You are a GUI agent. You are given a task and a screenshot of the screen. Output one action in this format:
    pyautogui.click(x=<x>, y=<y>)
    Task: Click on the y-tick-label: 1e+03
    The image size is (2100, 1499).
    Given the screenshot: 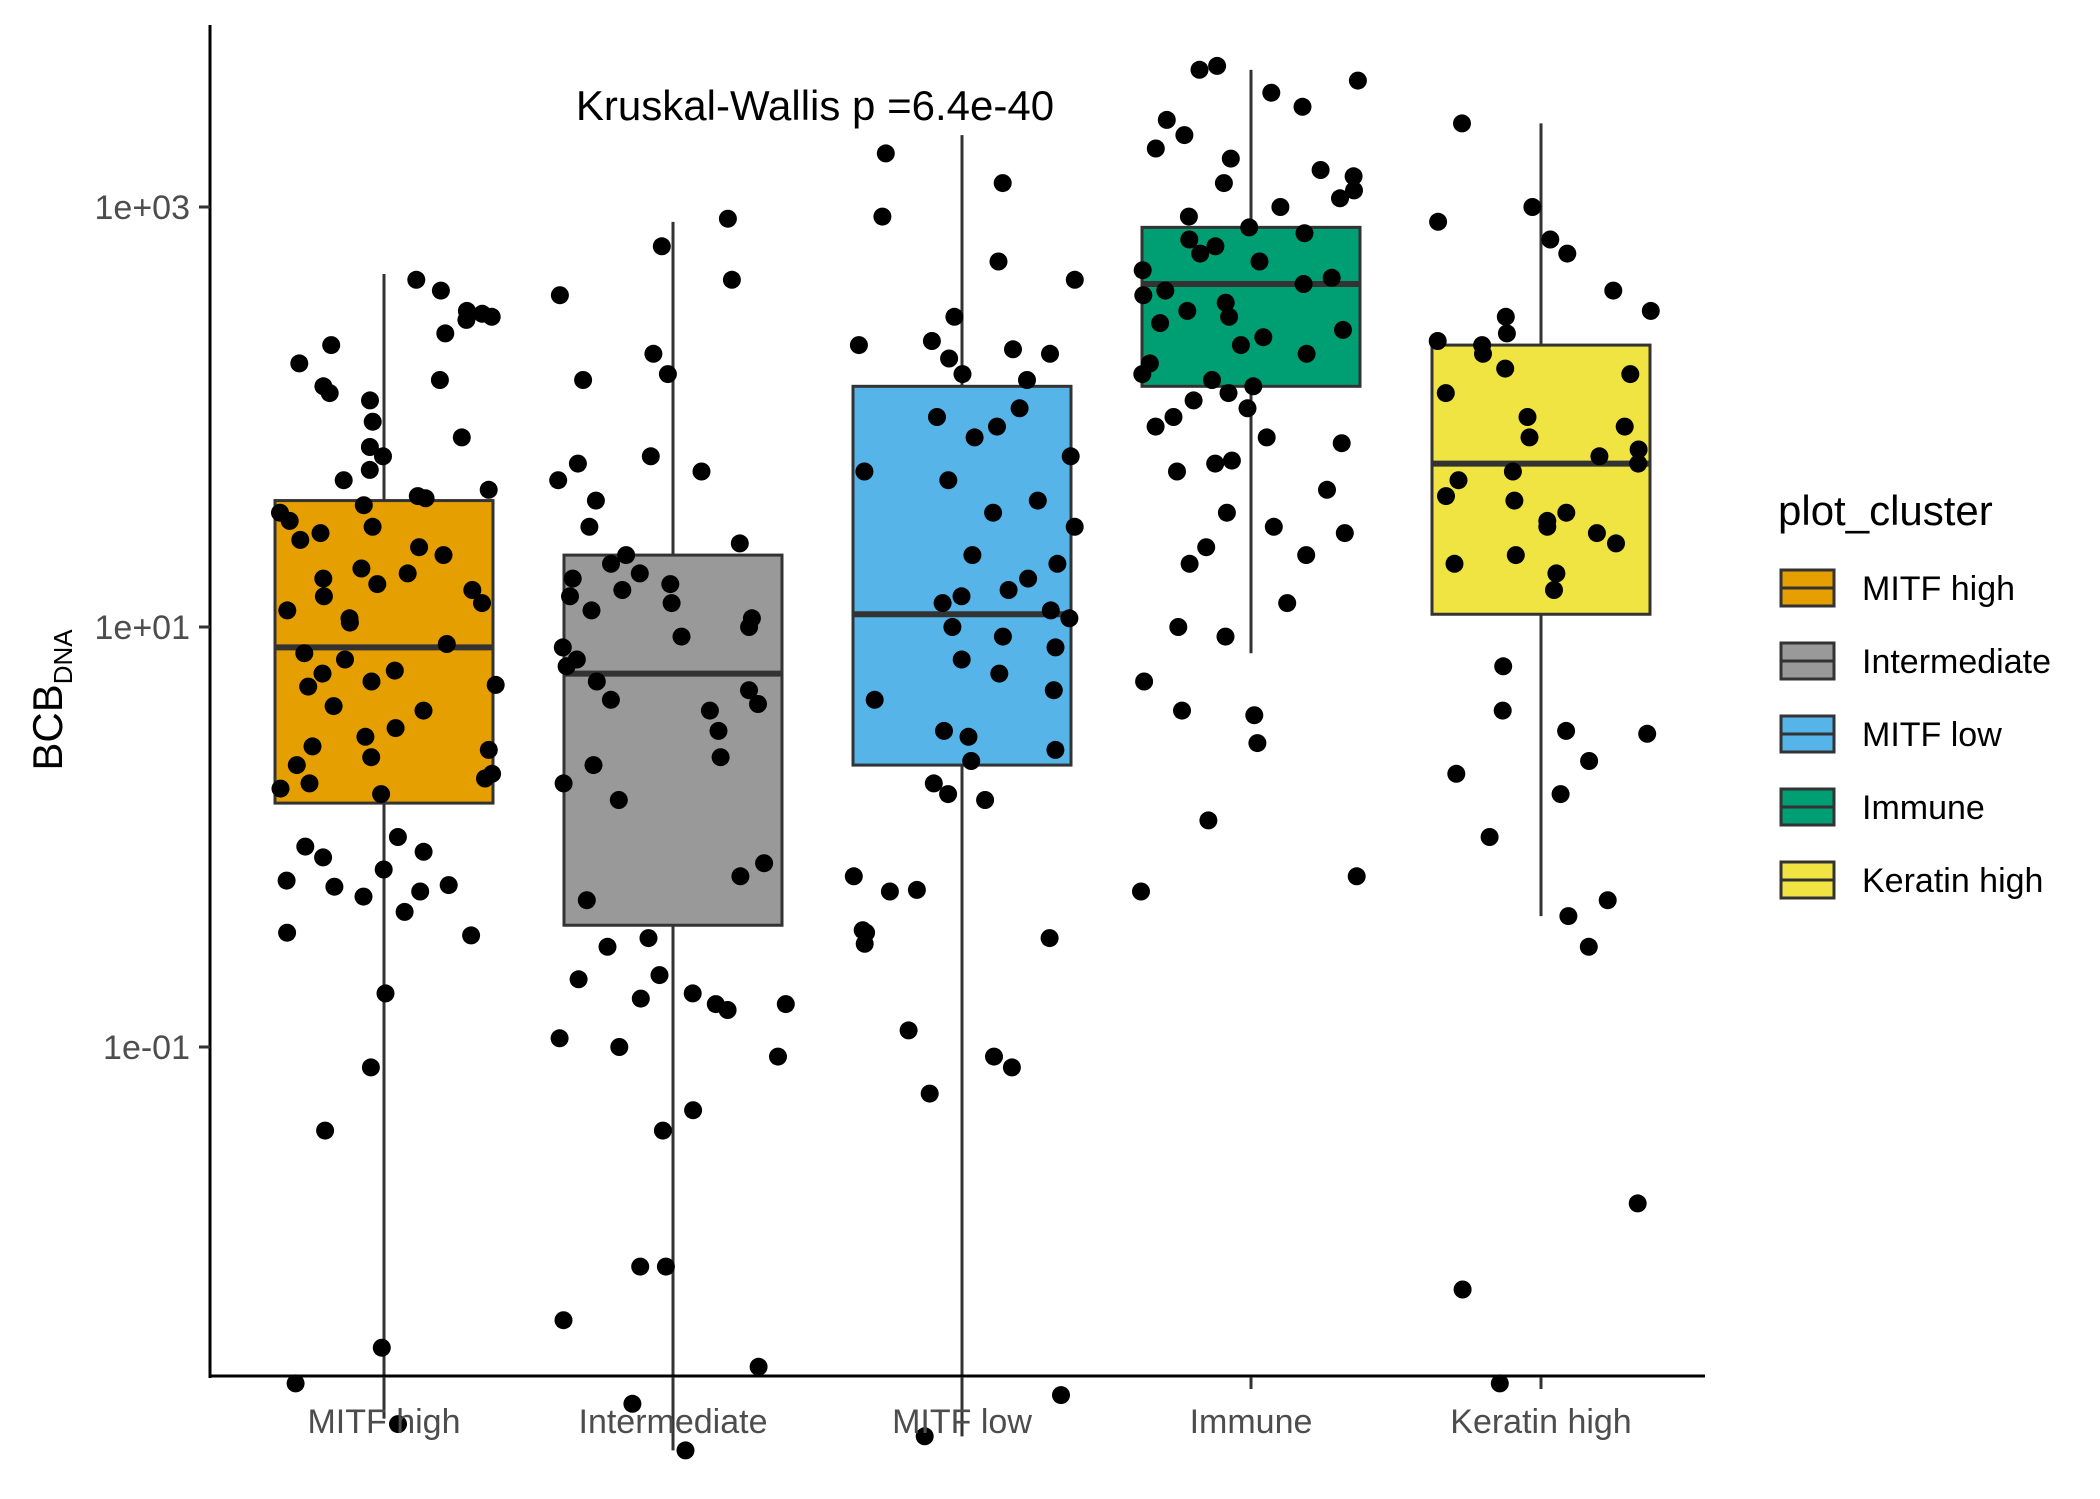 What is the action you would take?
    pyautogui.click(x=143, y=208)
    